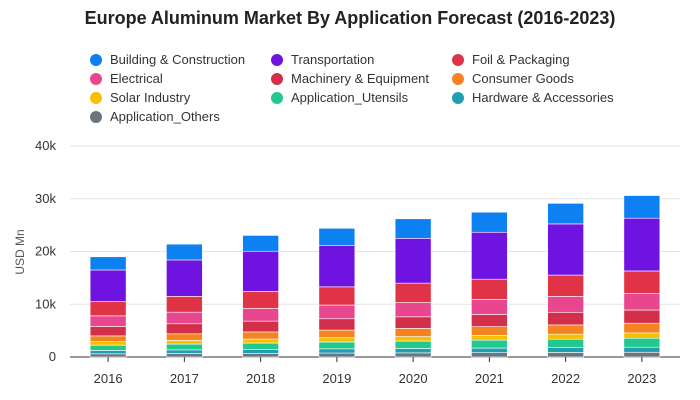 Image resolution: width=700 pixels, height=400 pixels. Describe the element at coordinates (339, 97) in the screenshot. I see `legend-item: Application_Utensils` at that location.